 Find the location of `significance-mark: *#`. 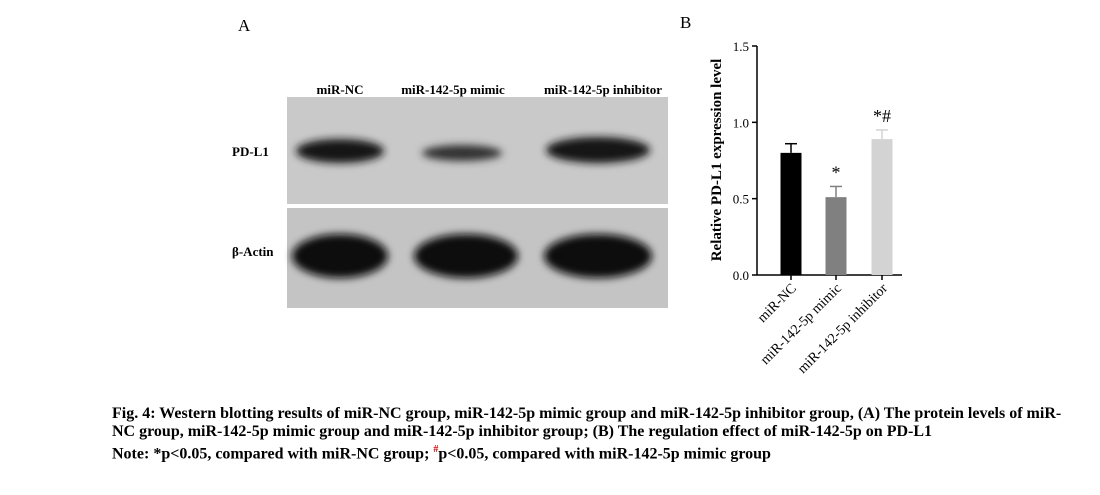

significance-mark: *# is located at coordinates (882, 116).